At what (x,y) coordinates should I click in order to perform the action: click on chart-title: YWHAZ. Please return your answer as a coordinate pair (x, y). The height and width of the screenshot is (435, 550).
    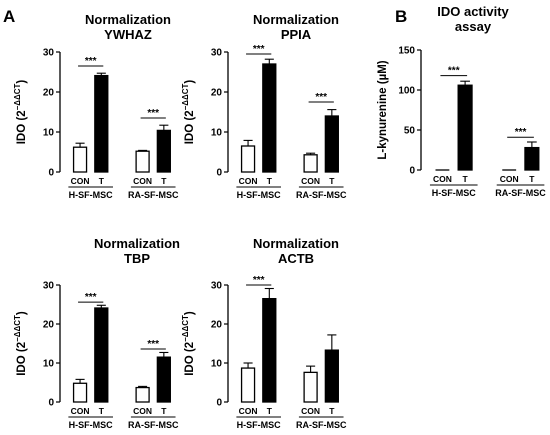
    Looking at the image, I should click on (128, 34).